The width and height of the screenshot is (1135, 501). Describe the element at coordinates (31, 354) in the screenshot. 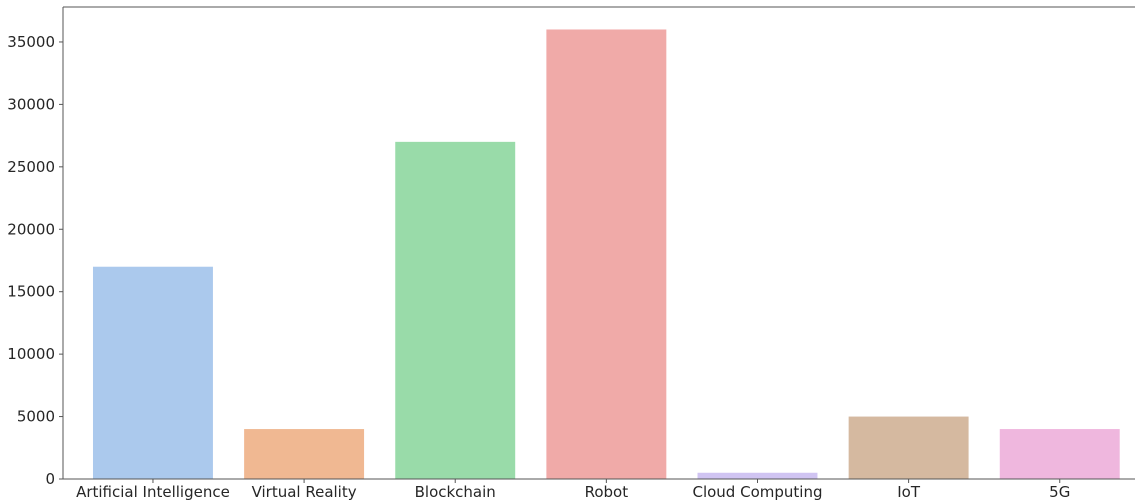

I see `y-tick-label: 10000` at that location.